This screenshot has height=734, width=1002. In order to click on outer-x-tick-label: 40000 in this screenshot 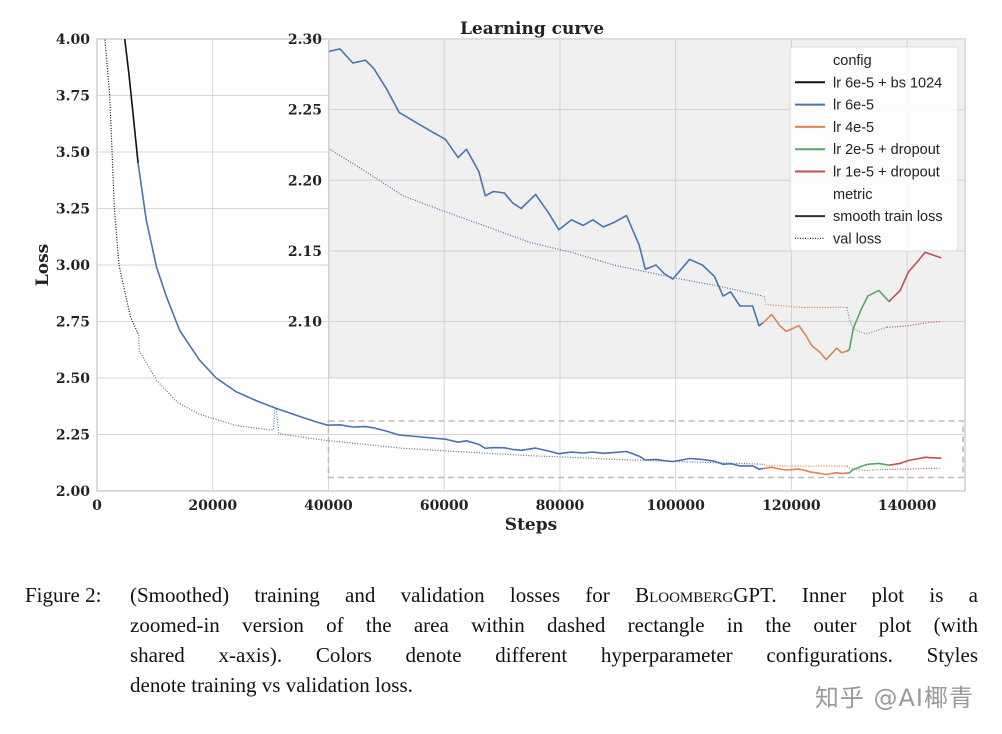, I will do `click(328, 506)`.